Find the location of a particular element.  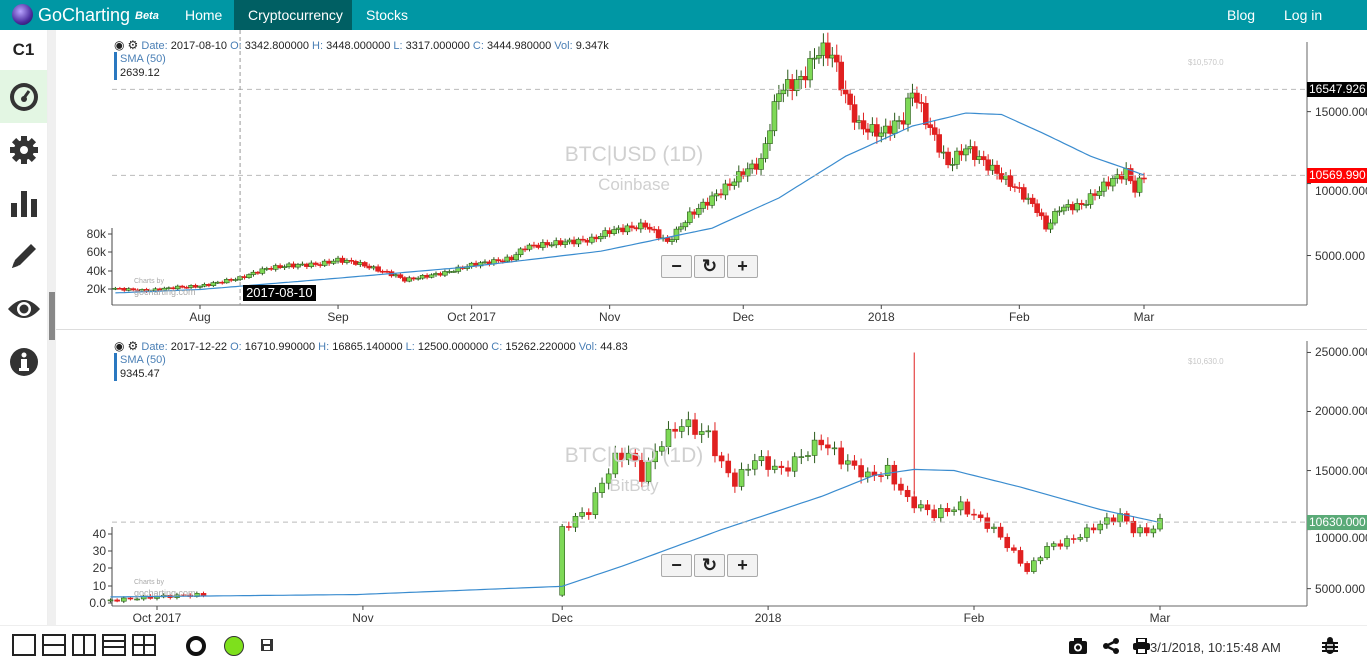

visibility-button is located at coordinates (23, 308).